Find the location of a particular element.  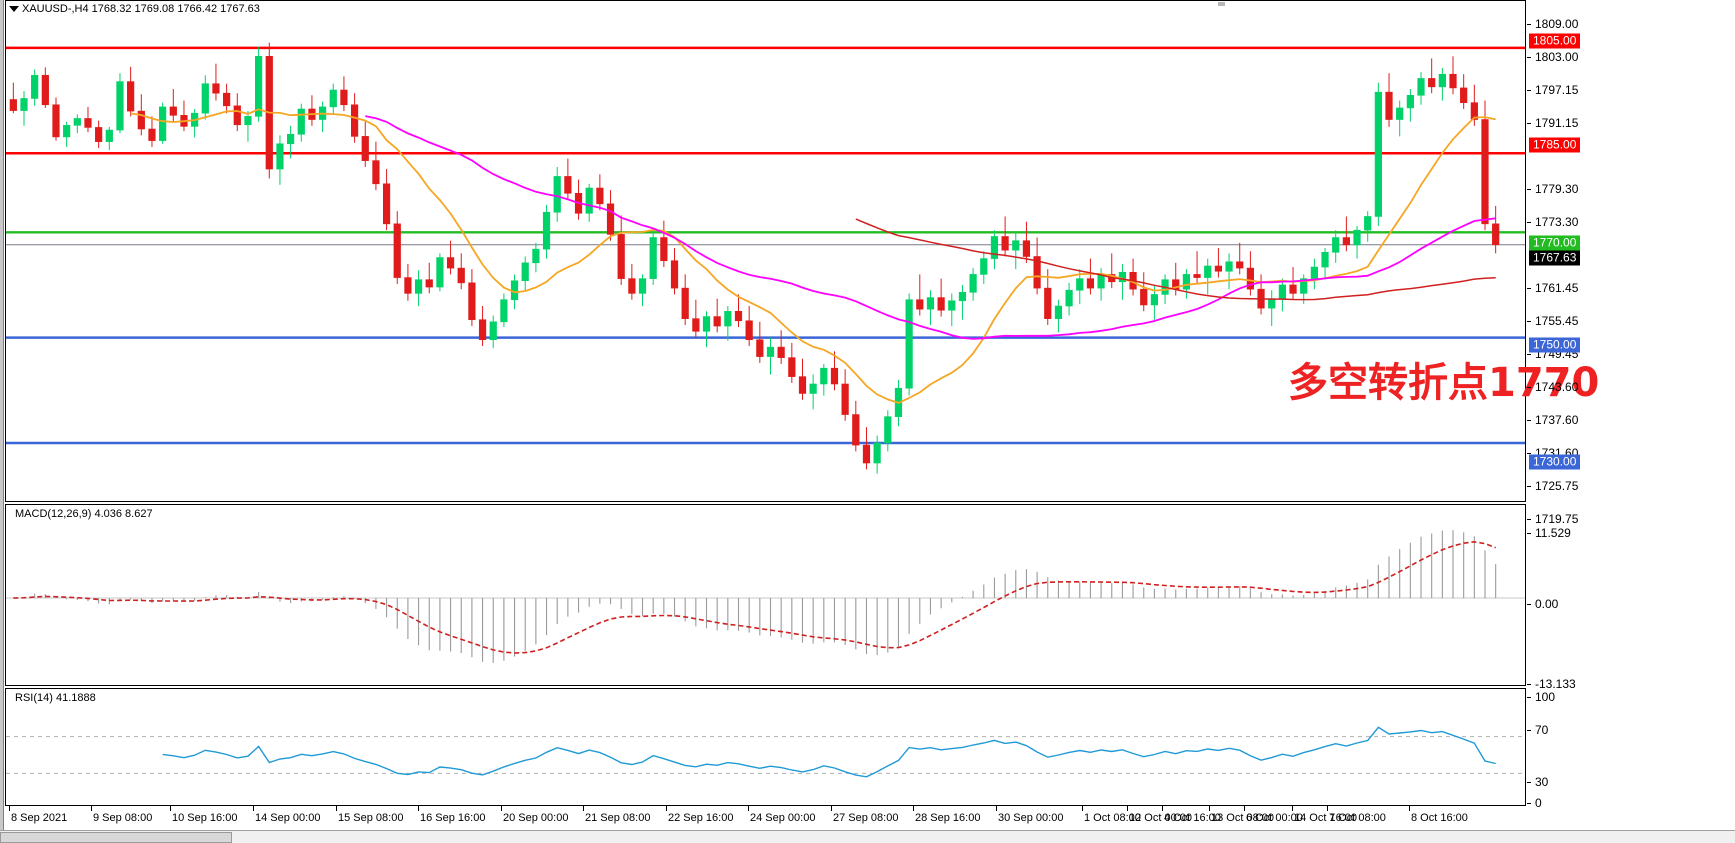

time-axis-label: 24 Sep 00:00 is located at coordinates (783, 818).